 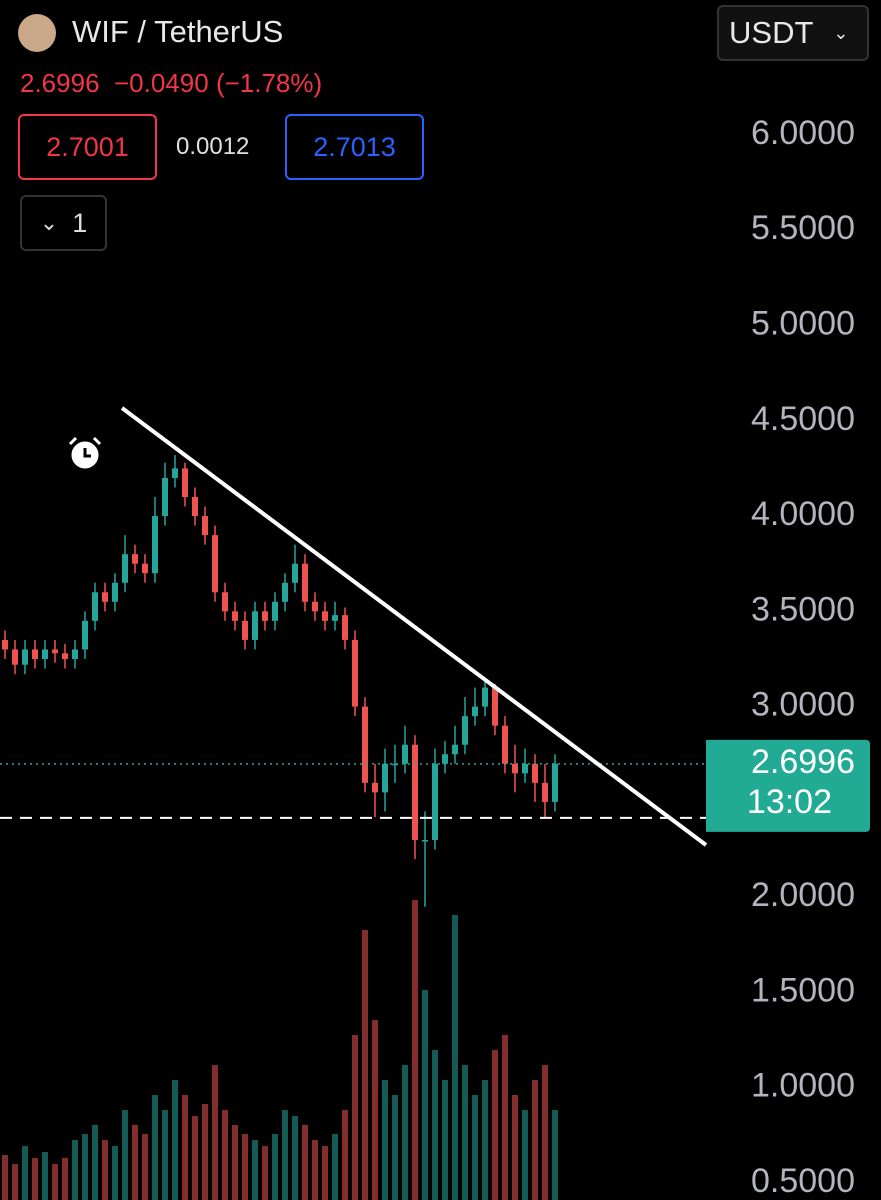 I want to click on indicators-count: 1, so click(x=80, y=222).